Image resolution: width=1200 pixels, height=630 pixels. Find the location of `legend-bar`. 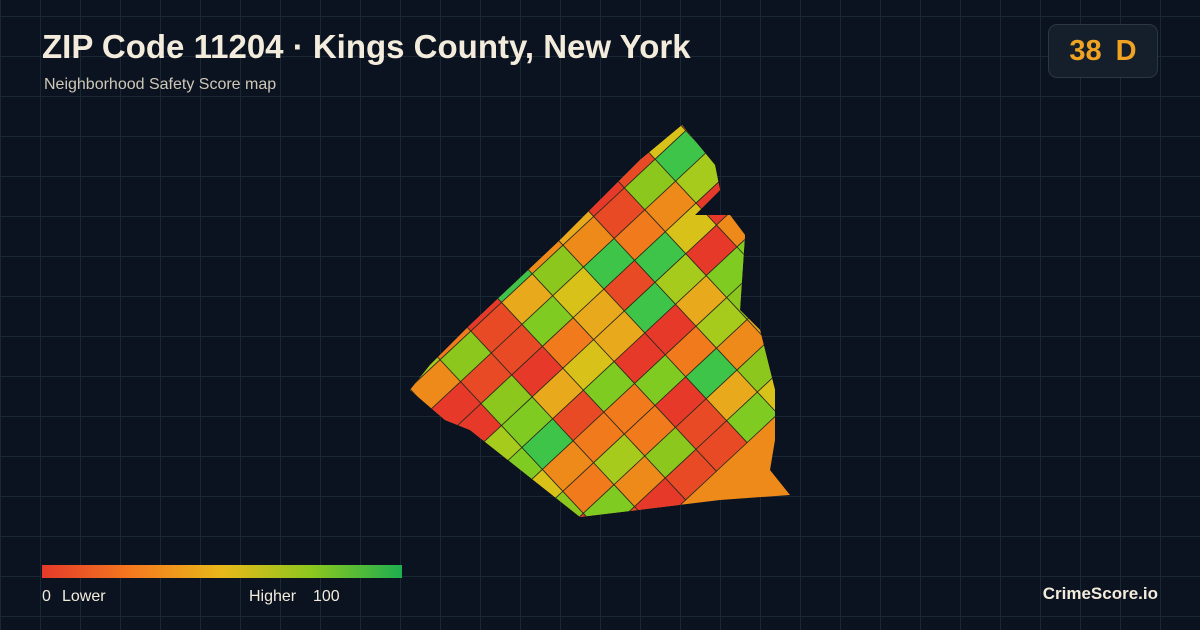

legend-bar is located at coordinates (222, 571).